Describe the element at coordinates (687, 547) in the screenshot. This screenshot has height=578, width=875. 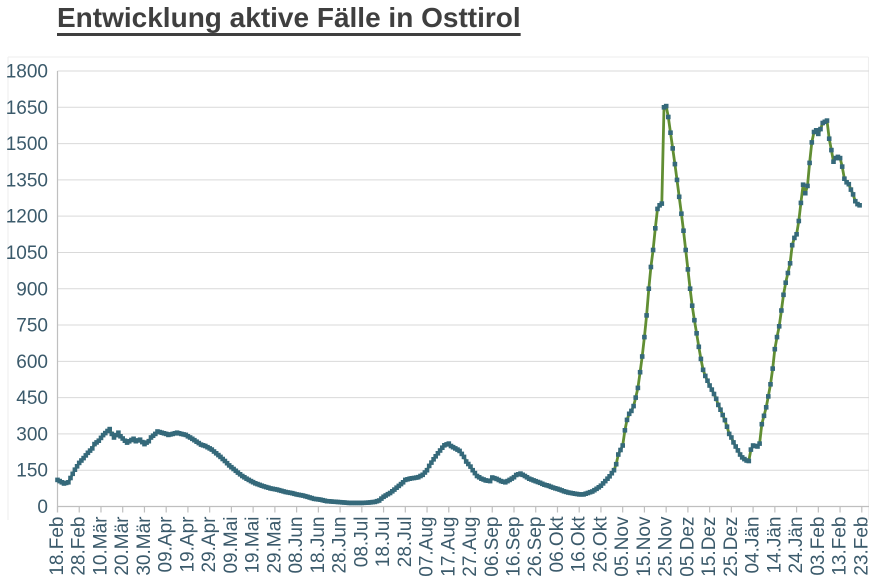
I see `x-tick-label: 05.Dez` at that location.